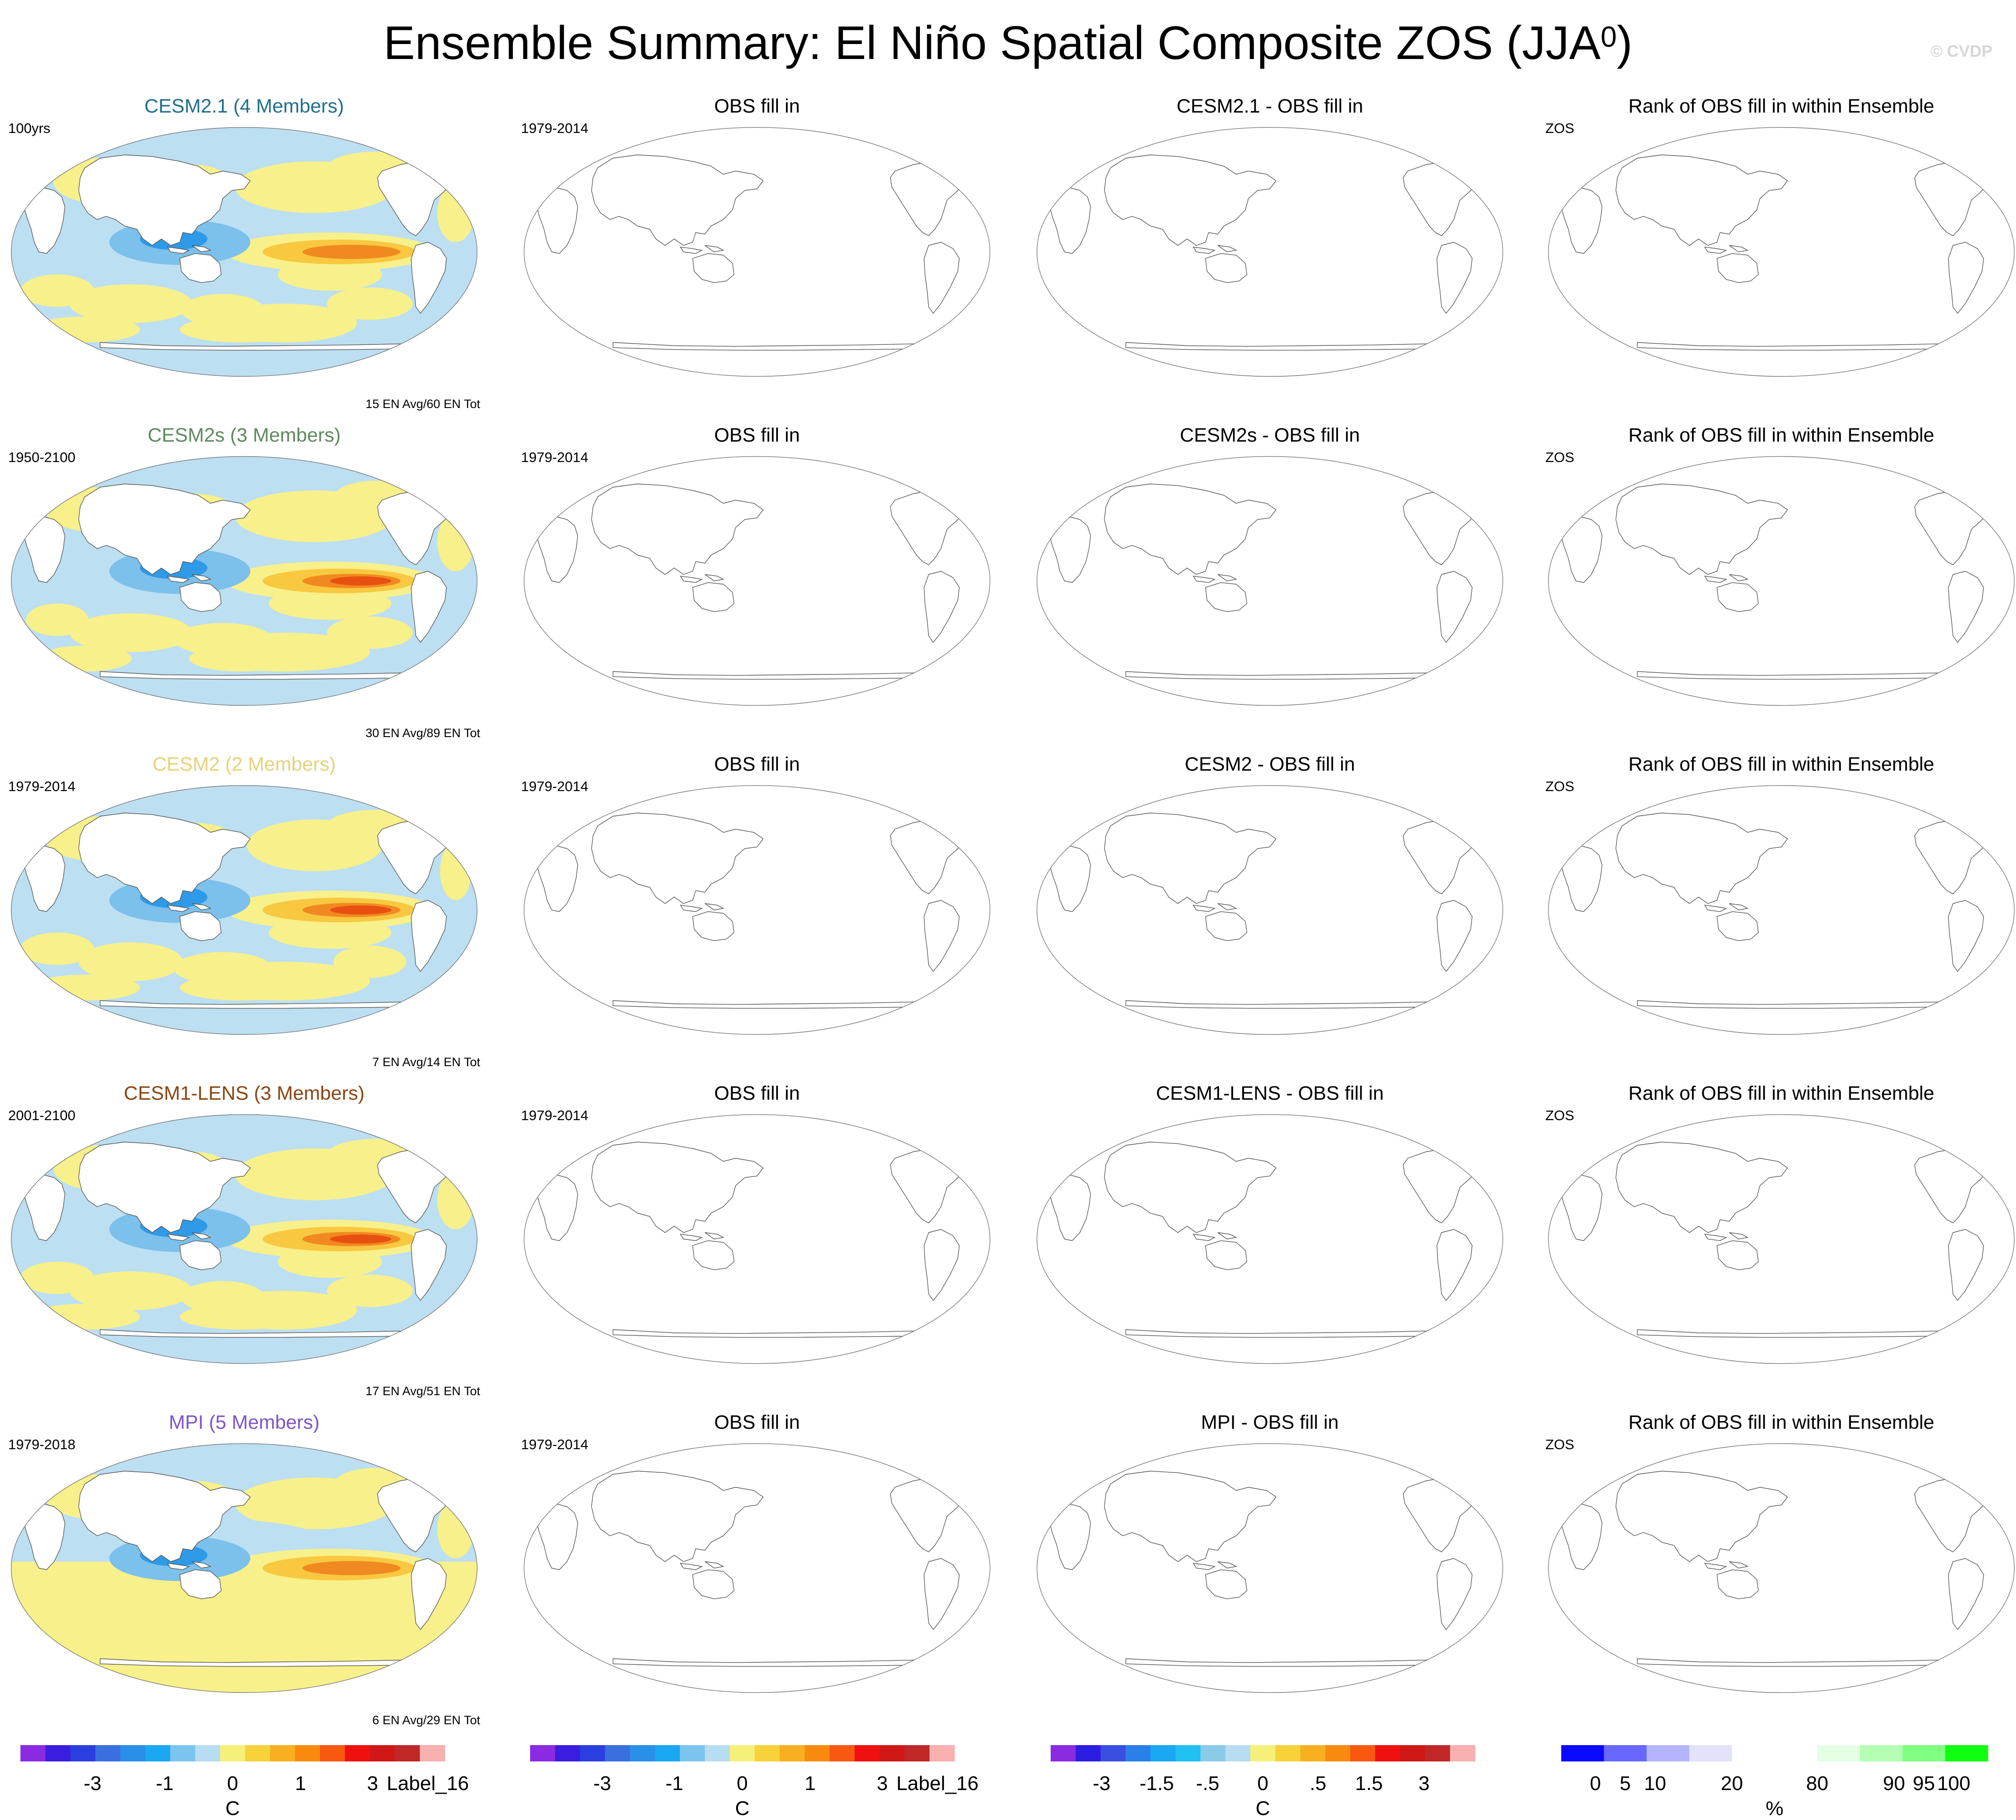 This screenshot has height=1820, width=2016. Describe the element at coordinates (1270, 1093) in the screenshot. I see `difference-map-title: CESM1-LENS - OBS fill in` at that location.